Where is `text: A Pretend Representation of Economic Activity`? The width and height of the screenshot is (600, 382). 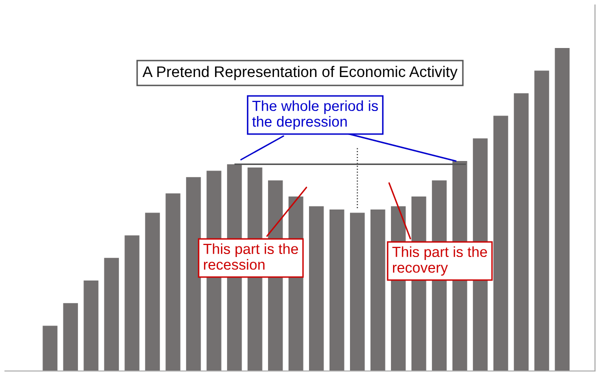
text: A Pretend Representation of Economic Activity is located at coordinates (300, 73).